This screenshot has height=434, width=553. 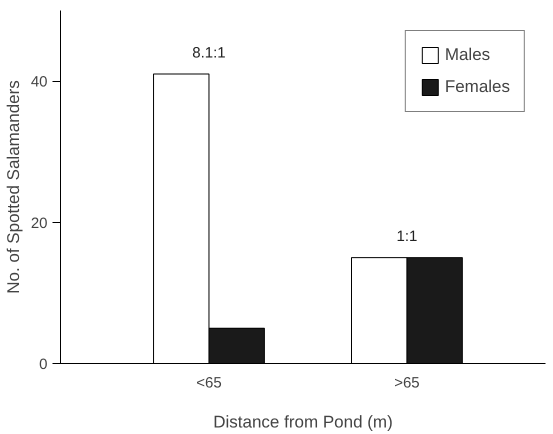 I want to click on annotation: 1:1, so click(x=407, y=236).